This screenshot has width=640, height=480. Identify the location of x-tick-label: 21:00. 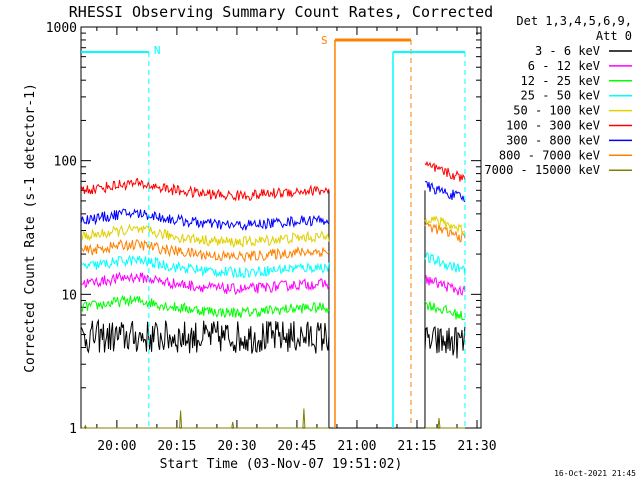
(356, 446).